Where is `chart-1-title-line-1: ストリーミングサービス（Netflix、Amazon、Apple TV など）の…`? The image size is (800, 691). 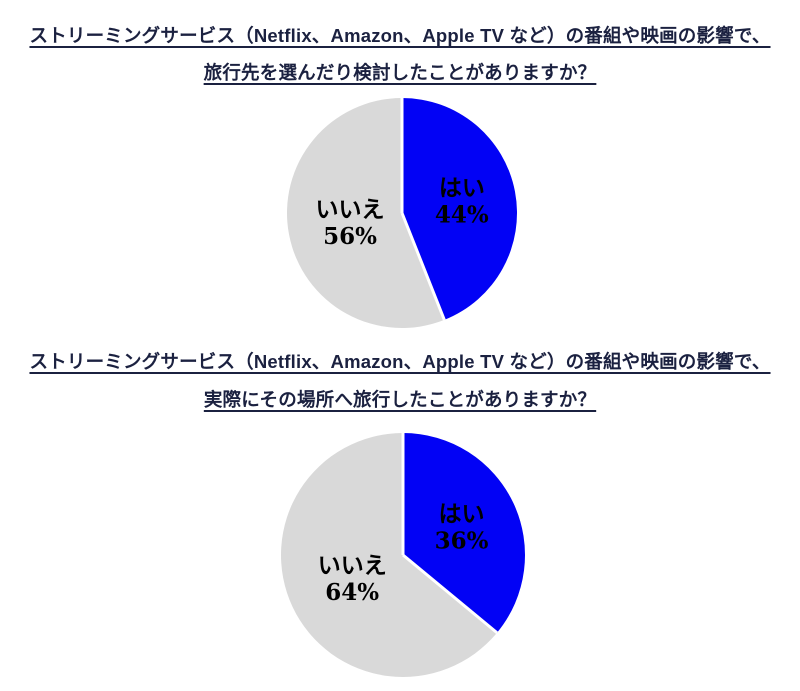 chart-1-title-line-1: ストリーミングサービス（Netflix、Amazon、Apple TV など）の… is located at coordinates (400, 35).